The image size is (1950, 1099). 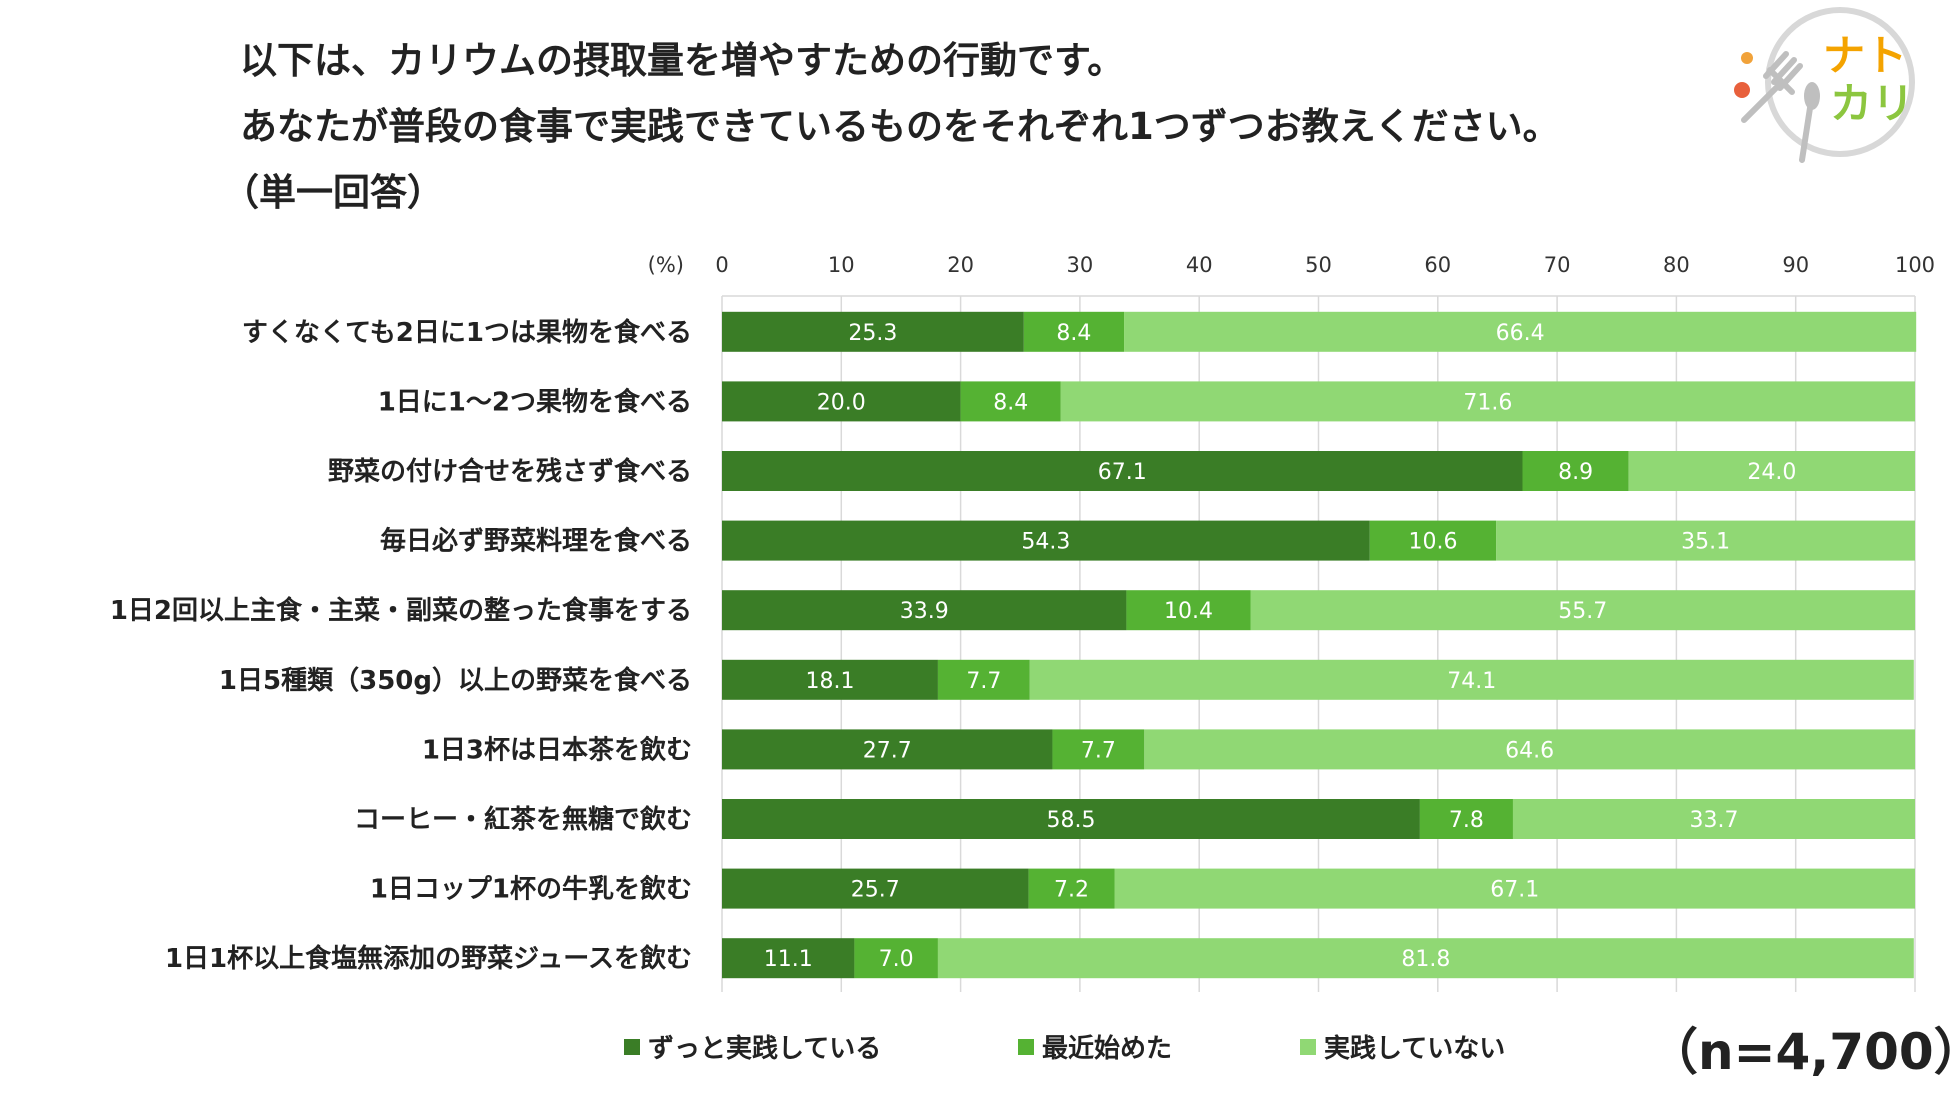 I want to click on data-label: 25.7, so click(x=875, y=890).